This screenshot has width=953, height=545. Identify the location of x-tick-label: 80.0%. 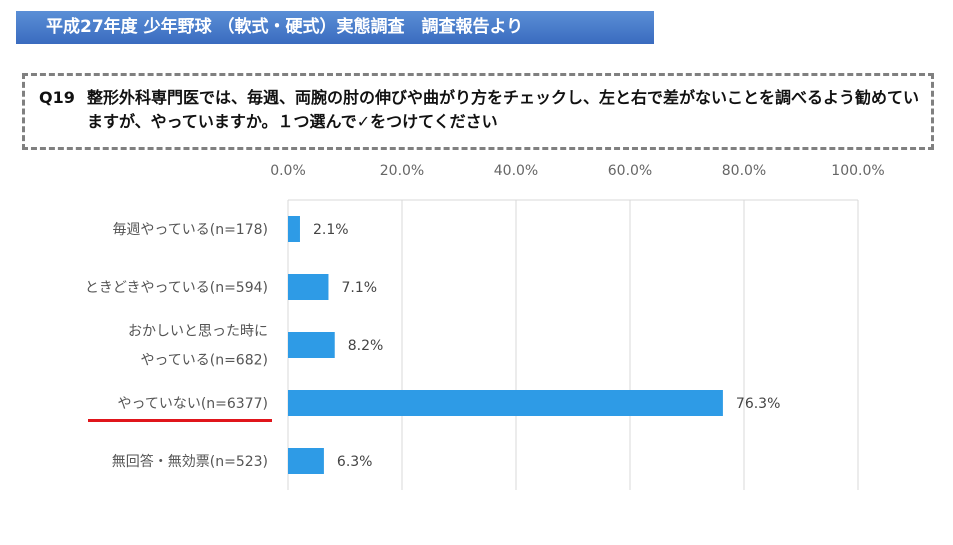
(744, 171).